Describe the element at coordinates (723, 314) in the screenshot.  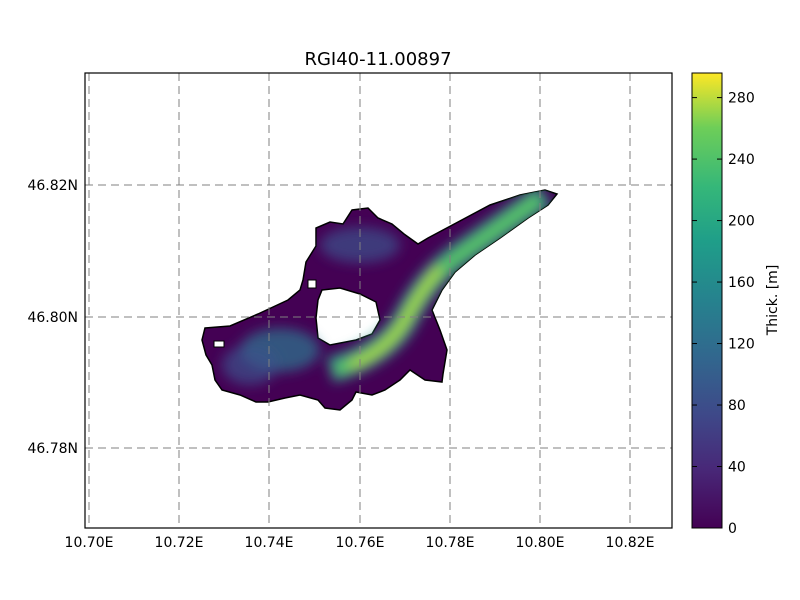
I see `colorbar-ticks: 0 40 80 120 160 200 240 280` at that location.